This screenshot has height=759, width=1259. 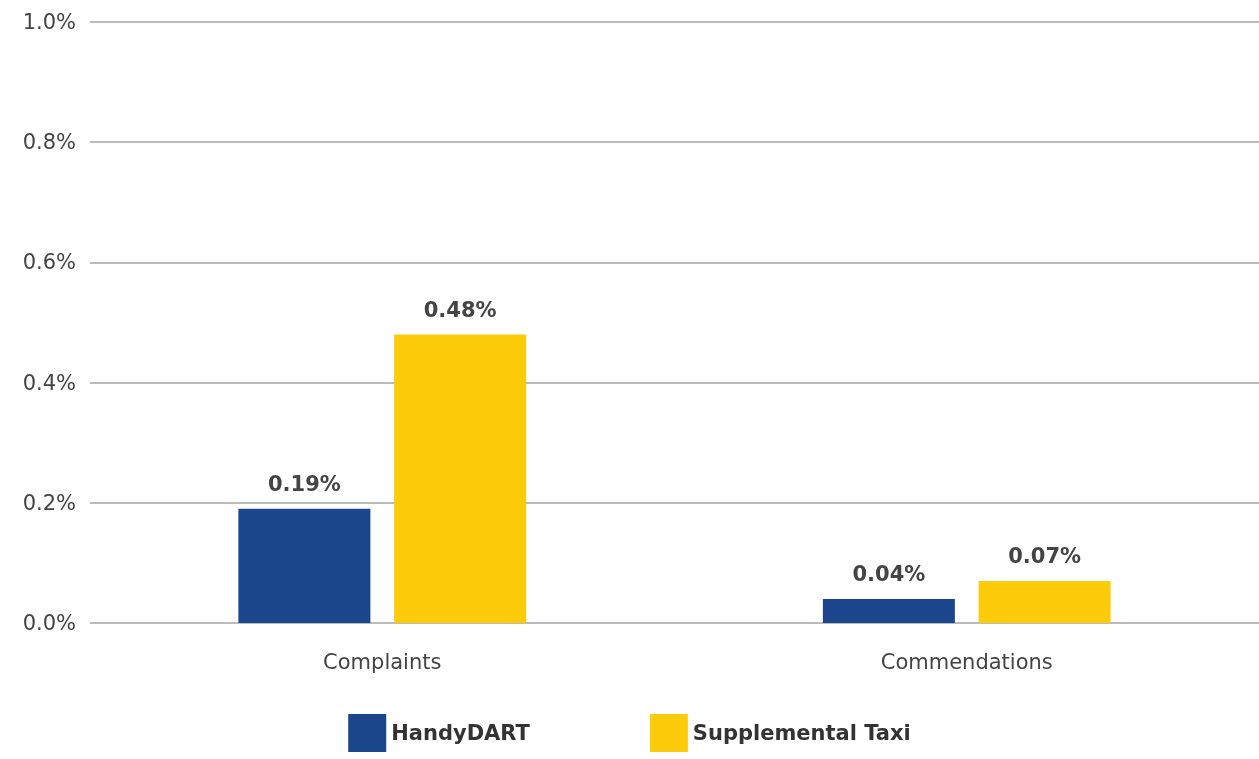 What do you see at coordinates (966, 661) in the screenshot?
I see `x-tick-label: Commendations` at bounding box center [966, 661].